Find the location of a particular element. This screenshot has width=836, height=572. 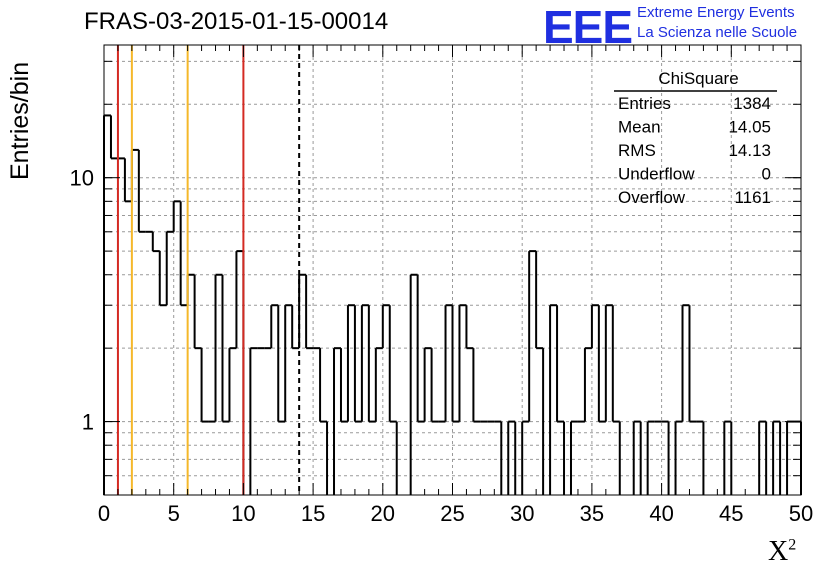

x-tick-label: 10 is located at coordinates (243, 513).